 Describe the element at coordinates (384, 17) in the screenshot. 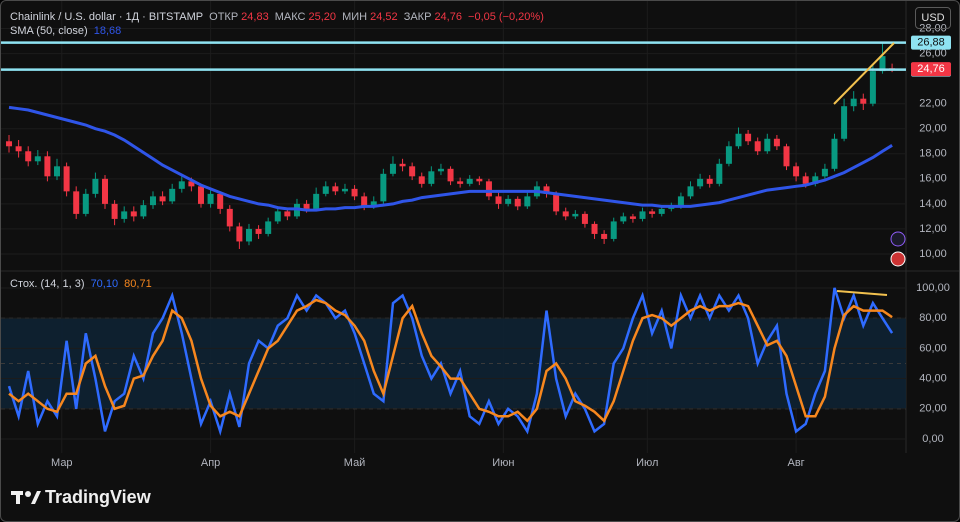

I see `field-value: 24,52` at that location.